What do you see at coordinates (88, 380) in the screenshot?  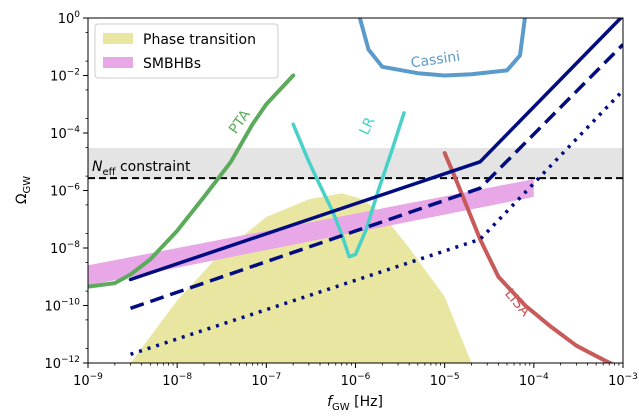 I see `x-tick-label: 10⁻⁹` at bounding box center [88, 380].